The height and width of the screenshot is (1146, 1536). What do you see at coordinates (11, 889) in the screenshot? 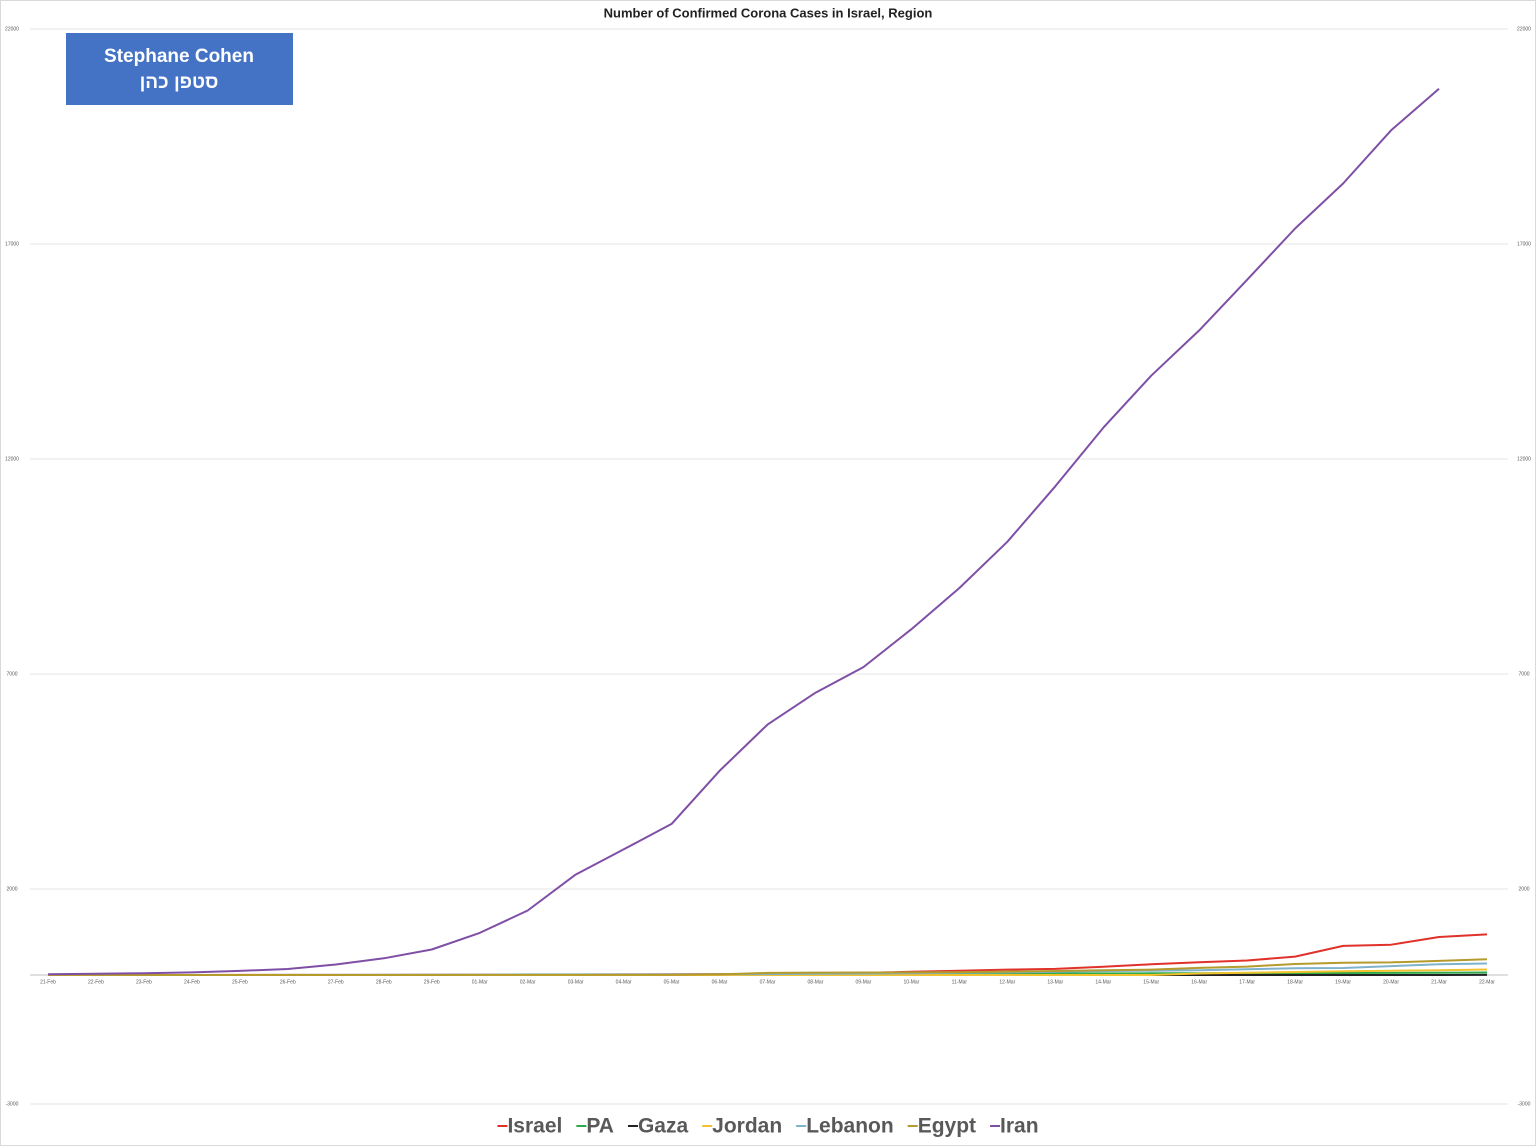
I see `y-tick-label: 2000` at bounding box center [11, 889].